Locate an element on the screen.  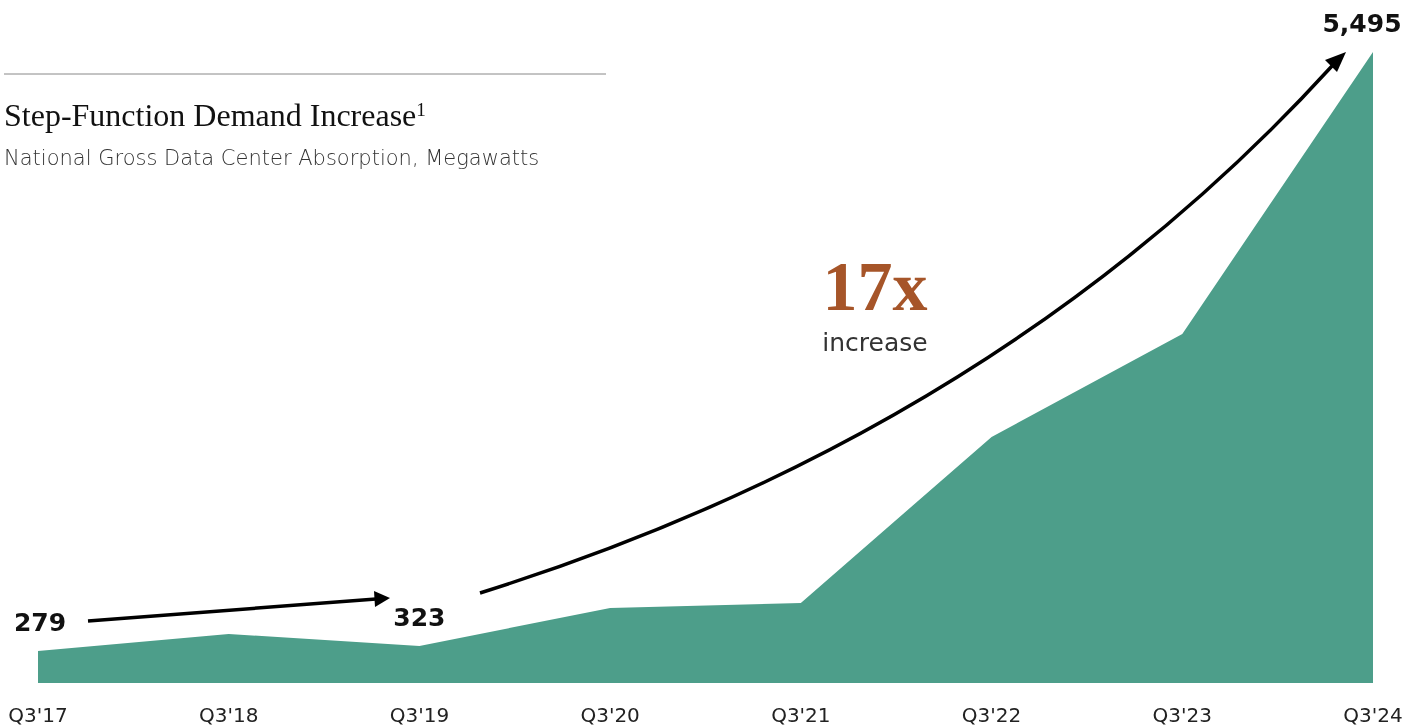
text: Step-Function Demand Increase$^{1}$ is located at coordinates (215, 115).